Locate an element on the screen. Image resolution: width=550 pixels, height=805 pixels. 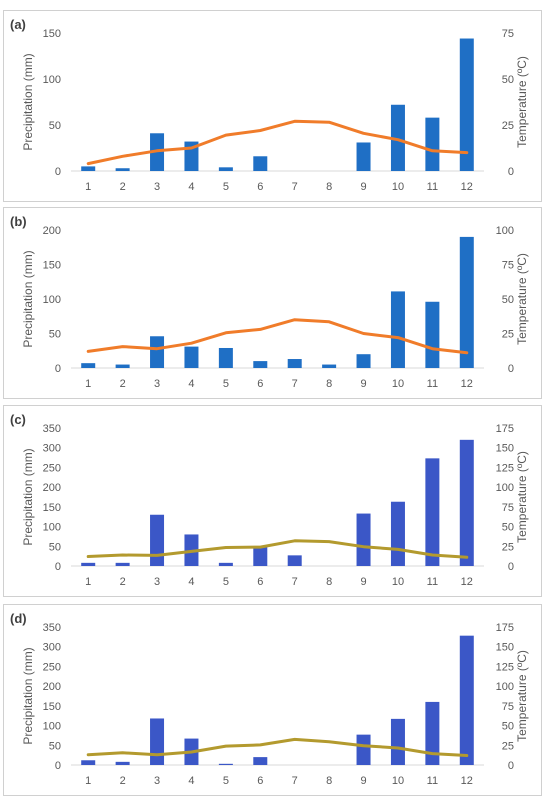
y-tick-label: 0 is located at coordinates (58, 172).